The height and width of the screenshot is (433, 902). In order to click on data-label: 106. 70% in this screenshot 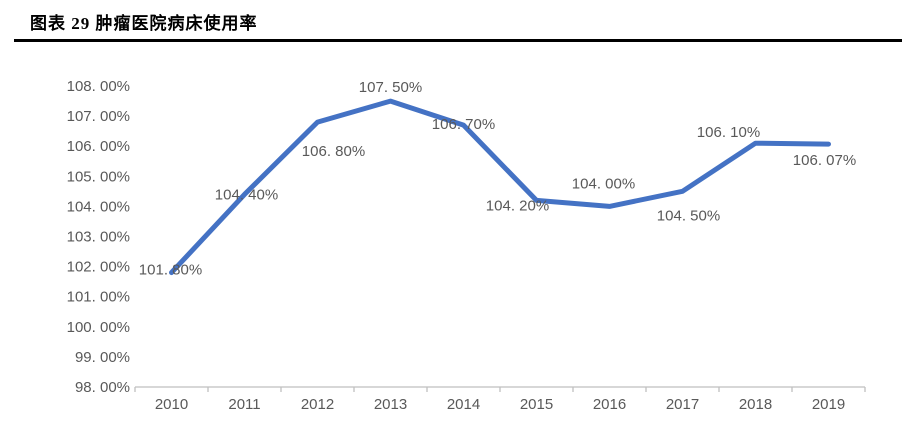, I will do `click(463, 124)`.